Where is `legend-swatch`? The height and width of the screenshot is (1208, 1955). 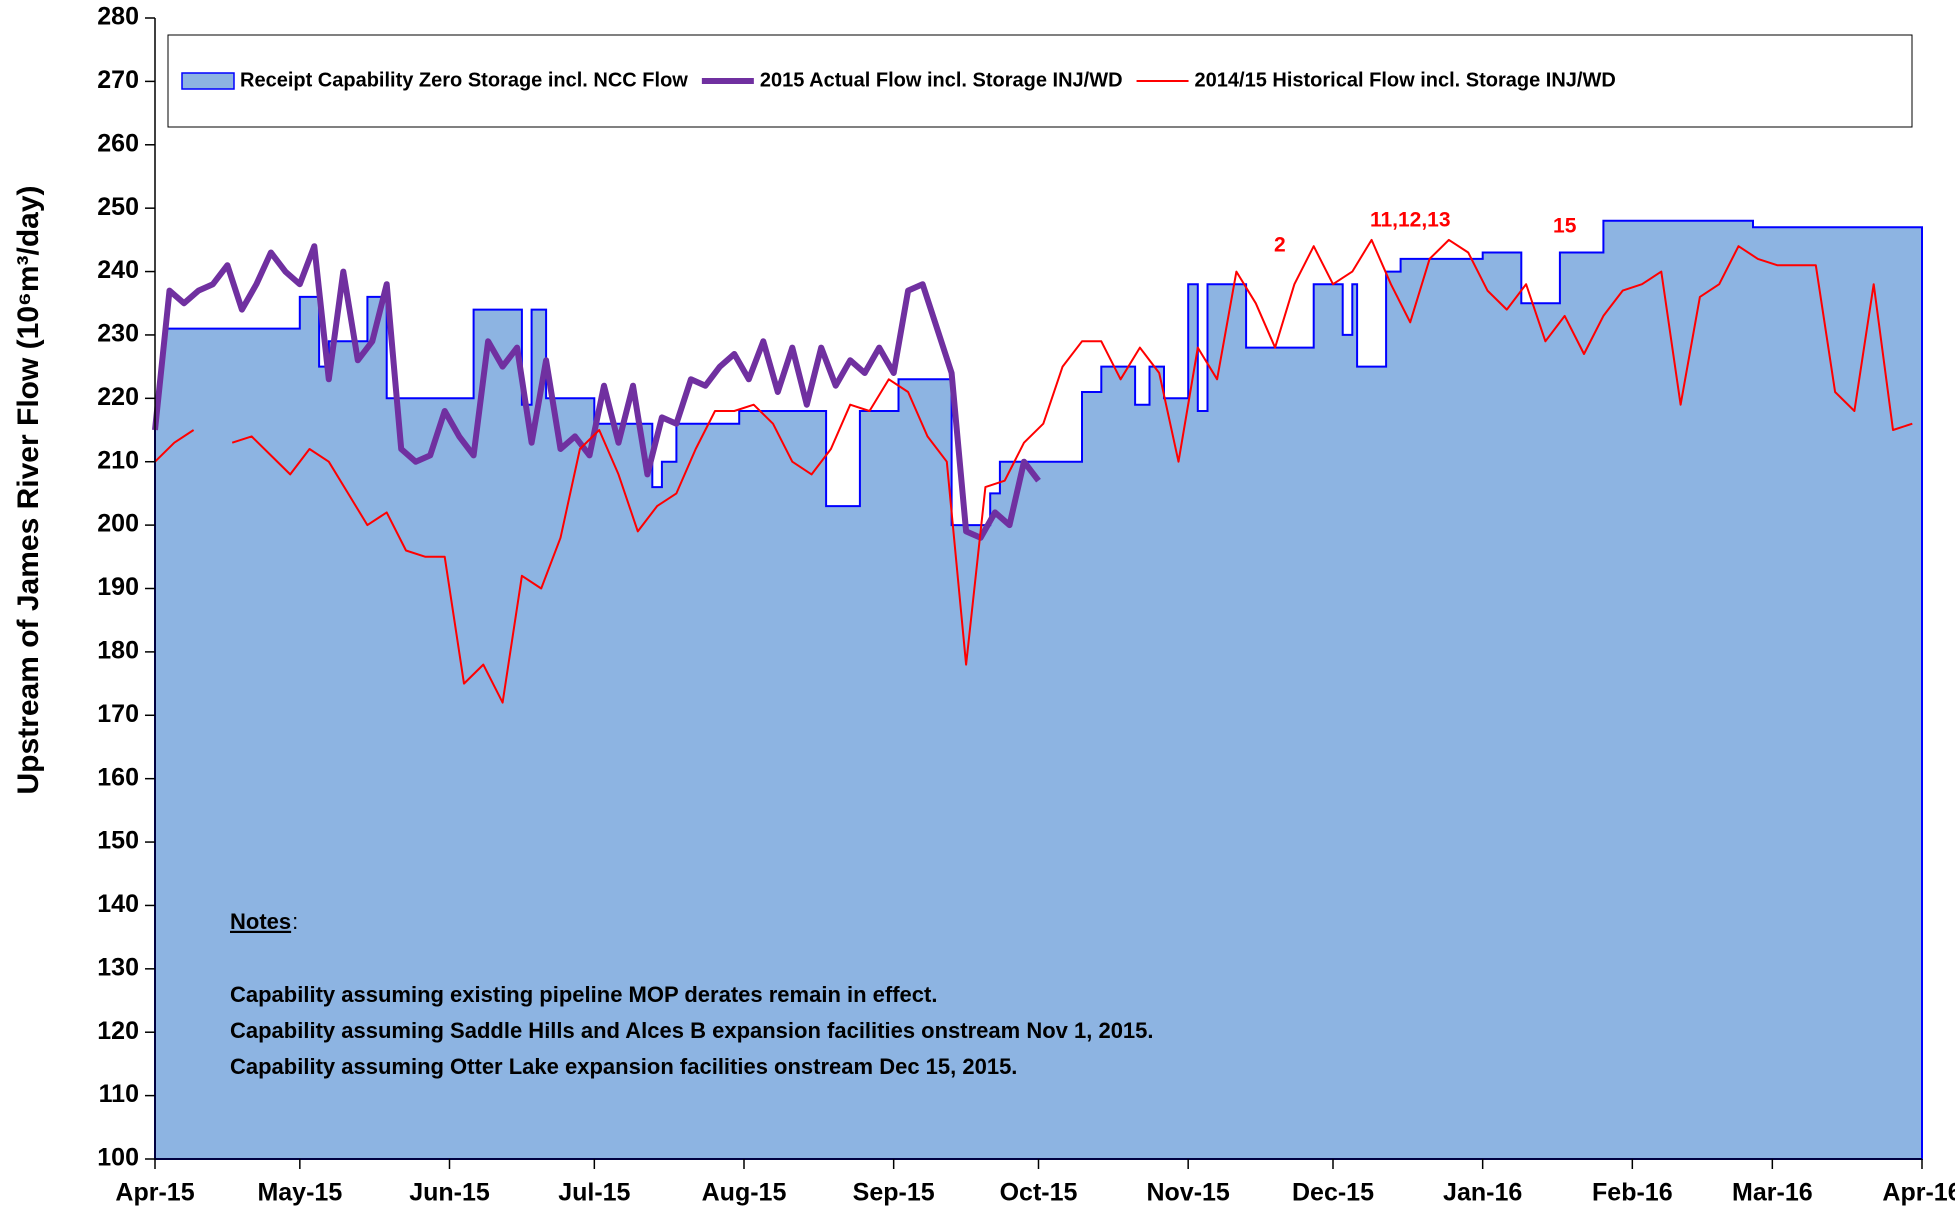
legend-swatch is located at coordinates (208, 81).